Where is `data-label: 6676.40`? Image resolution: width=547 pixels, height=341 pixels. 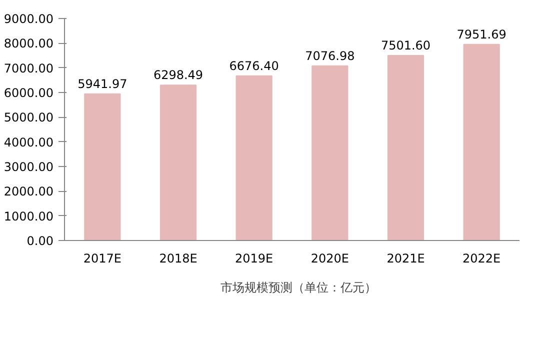 data-label: 6676.40 is located at coordinates (254, 65).